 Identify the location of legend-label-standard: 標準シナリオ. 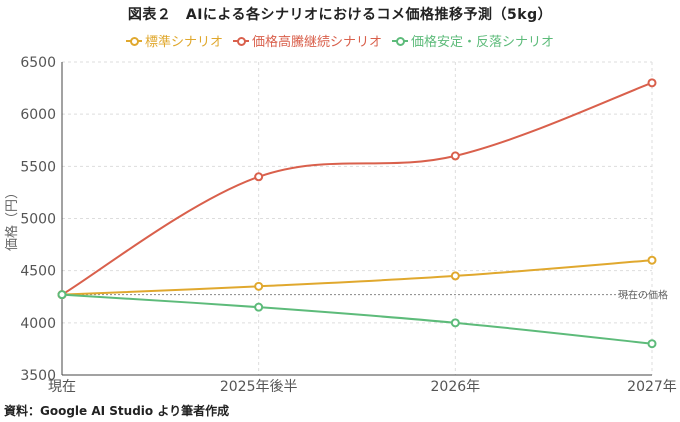
(183, 42).